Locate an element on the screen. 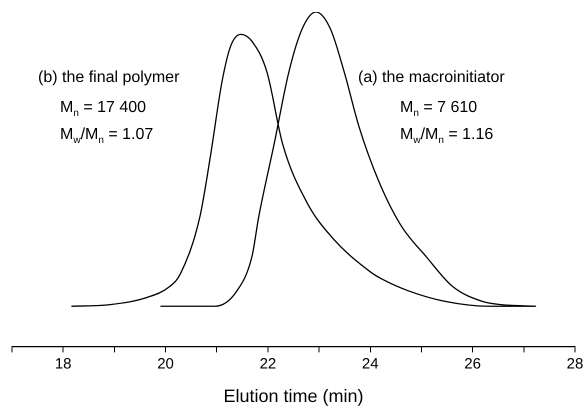 This screenshot has height=418, width=587. x-axis-title: Elution time (min) is located at coordinates (293, 396).